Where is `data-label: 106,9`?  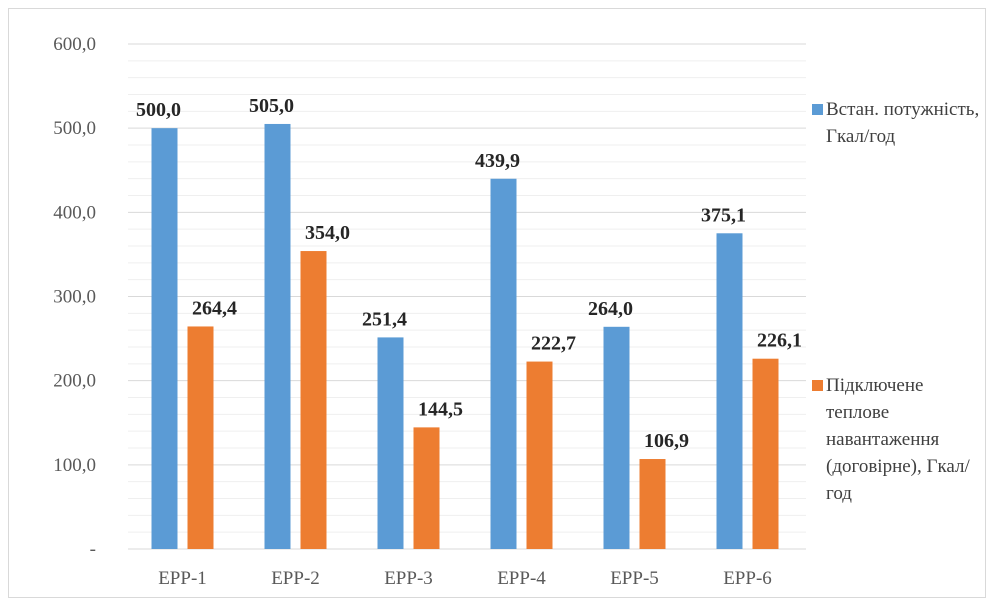
data-label: 106,9 is located at coordinates (666, 441).